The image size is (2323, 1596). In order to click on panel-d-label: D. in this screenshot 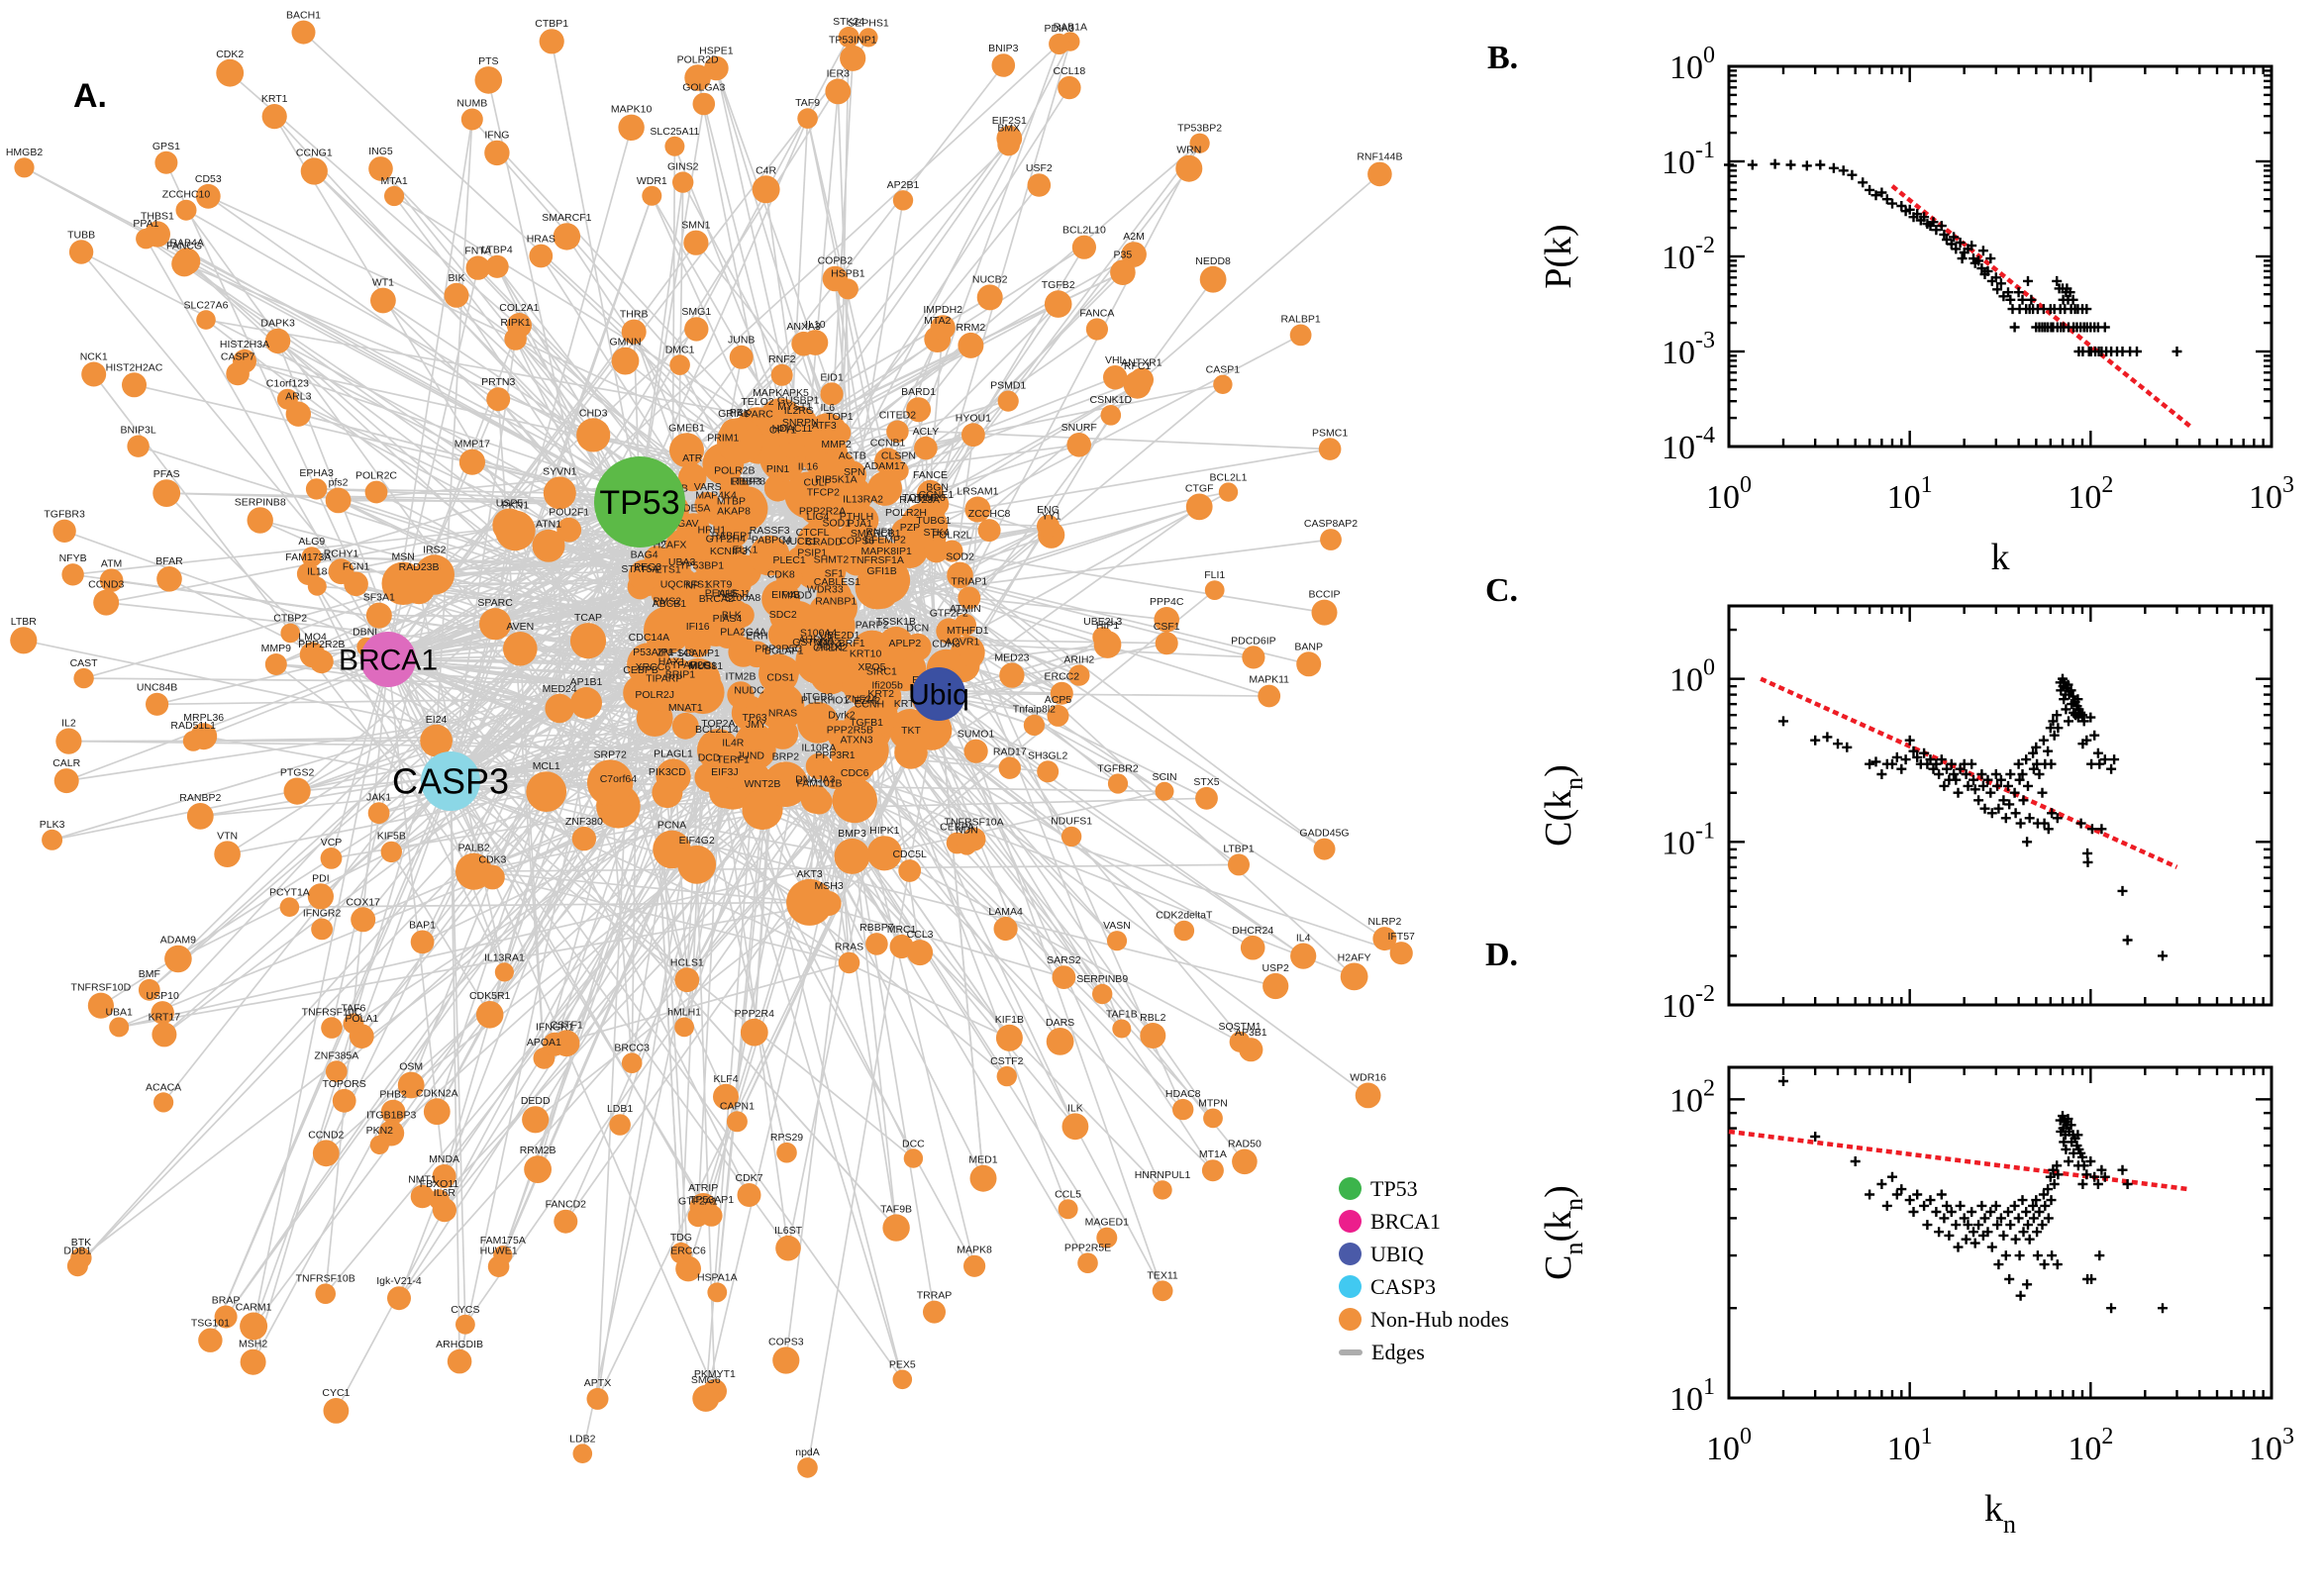, I will do `click(1502, 955)`.